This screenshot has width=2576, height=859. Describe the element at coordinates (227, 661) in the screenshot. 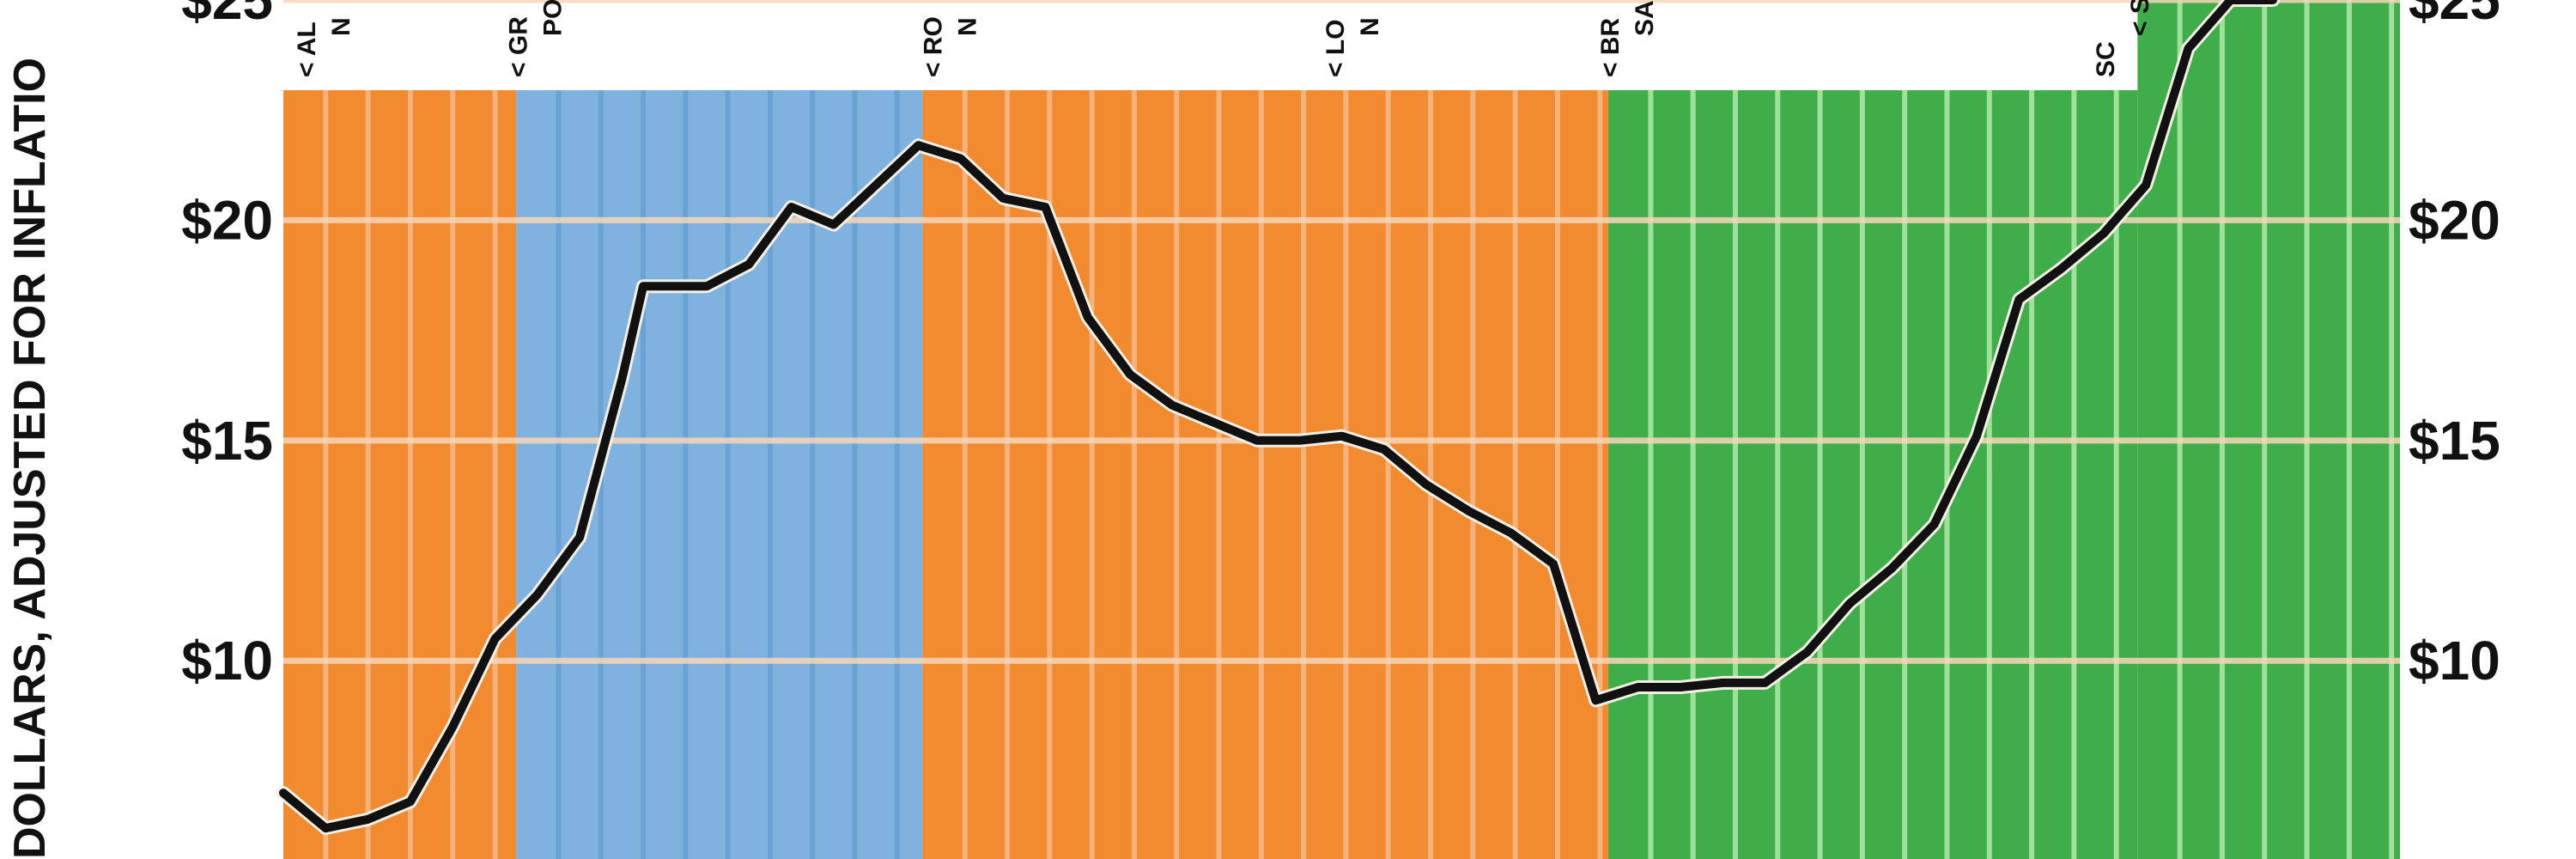

I see `y-tick-left-10: $10` at that location.